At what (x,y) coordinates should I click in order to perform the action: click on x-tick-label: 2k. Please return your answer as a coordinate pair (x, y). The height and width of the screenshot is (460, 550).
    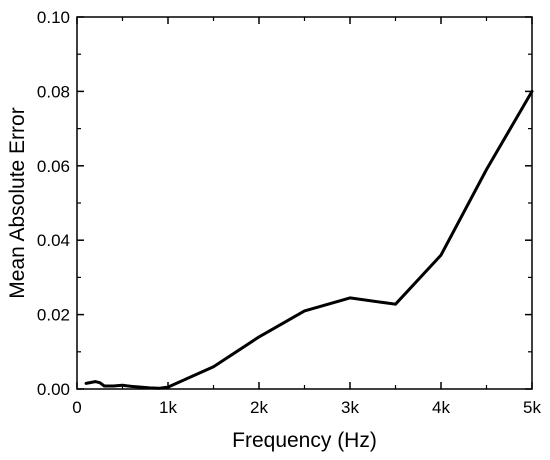
    Looking at the image, I should click on (259, 407).